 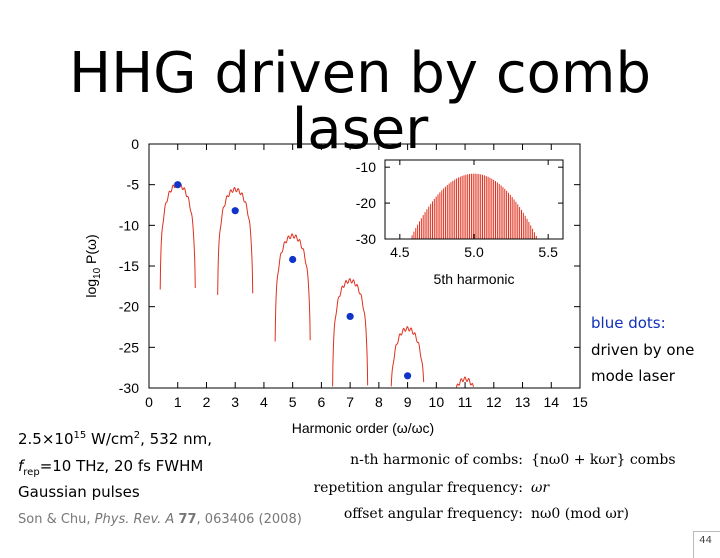 I want to click on main-y-axis-label: log10 P(ω), so click(x=93, y=265).